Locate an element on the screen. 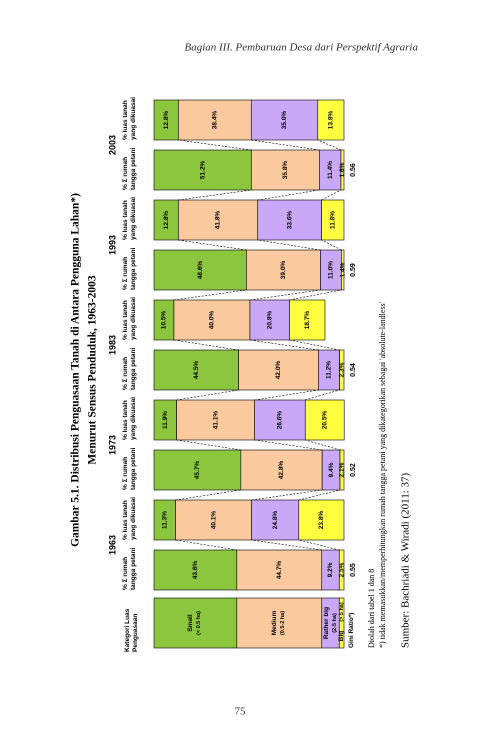 This screenshot has height=736, width=480. category-range: (0.5-2 ha) is located at coordinates (283, 623).